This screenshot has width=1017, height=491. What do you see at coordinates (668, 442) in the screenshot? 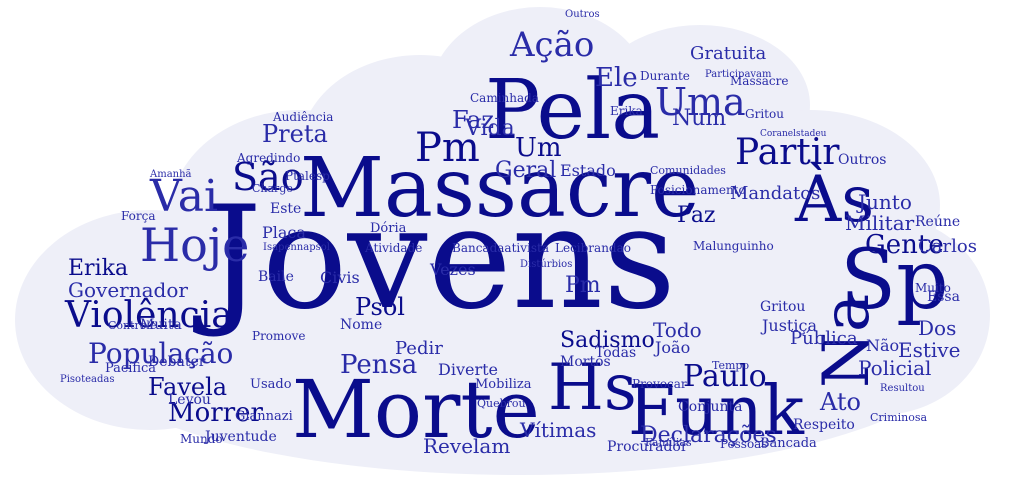
I see `word-familias: Famílias` at bounding box center [668, 442].